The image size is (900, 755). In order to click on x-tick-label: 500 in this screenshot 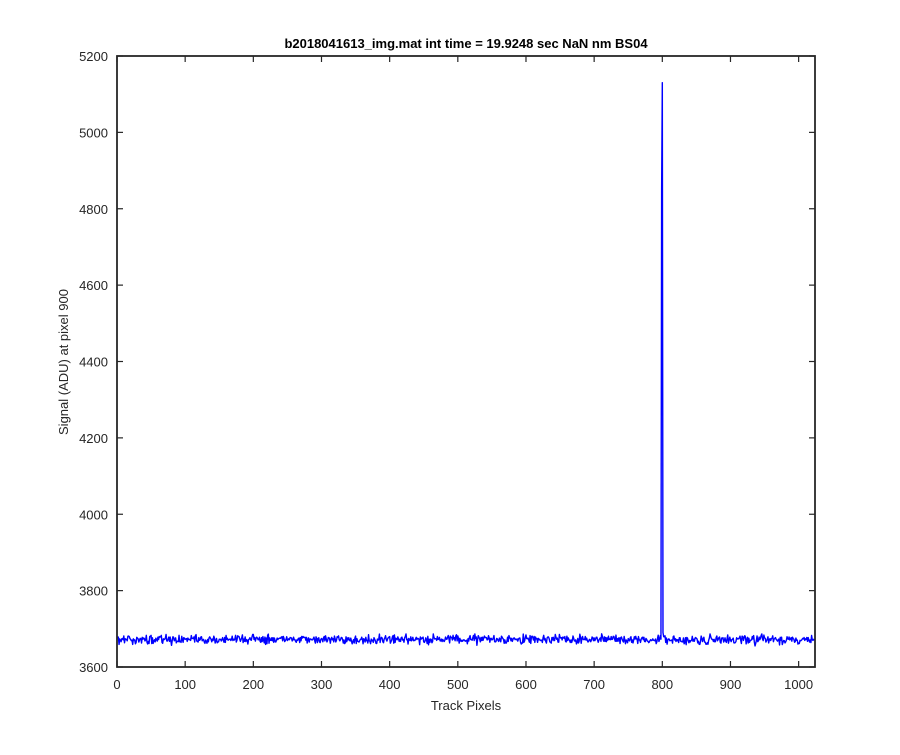, I will do `click(458, 684)`.